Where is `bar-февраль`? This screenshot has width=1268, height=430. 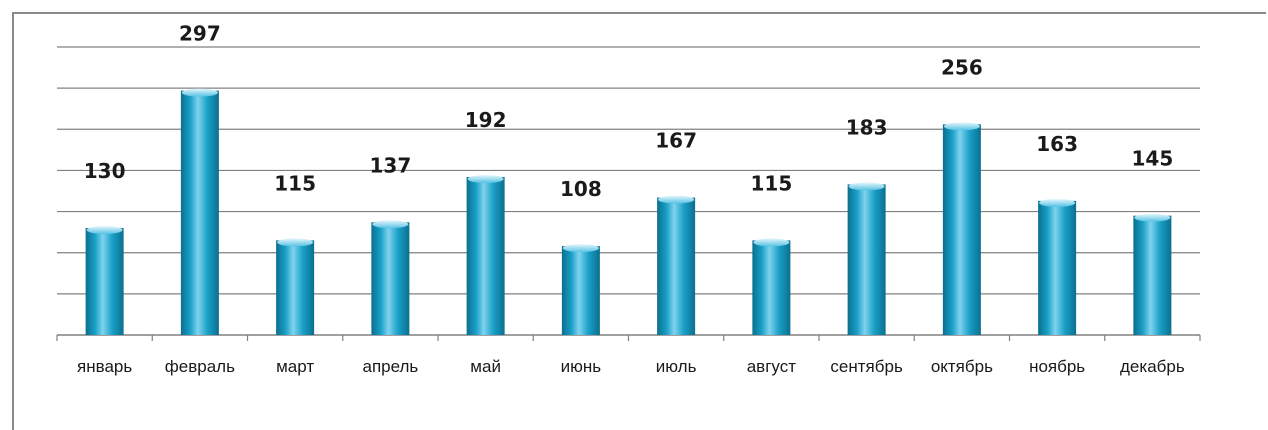 bar-февраль is located at coordinates (199, 213).